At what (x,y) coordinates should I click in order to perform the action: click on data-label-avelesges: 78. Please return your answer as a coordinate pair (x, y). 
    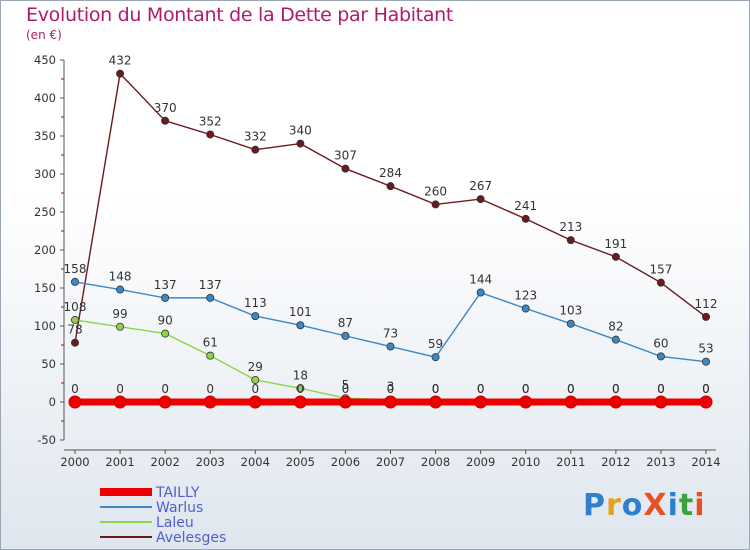
    Looking at the image, I should click on (74, 330).